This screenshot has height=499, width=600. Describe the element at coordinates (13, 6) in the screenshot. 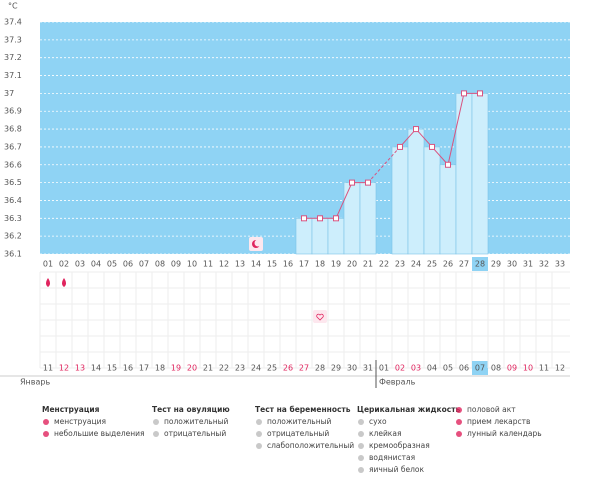

I see `y-unit: °C` at that location.